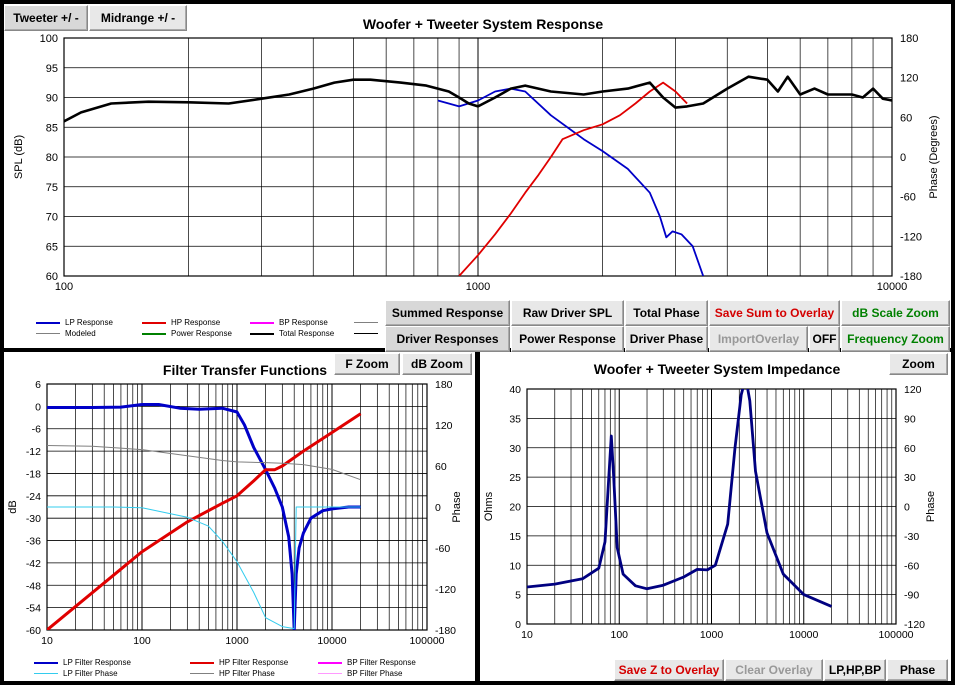  I want to click on frequency-zoom-button: Frequency Zoom, so click(895, 339).